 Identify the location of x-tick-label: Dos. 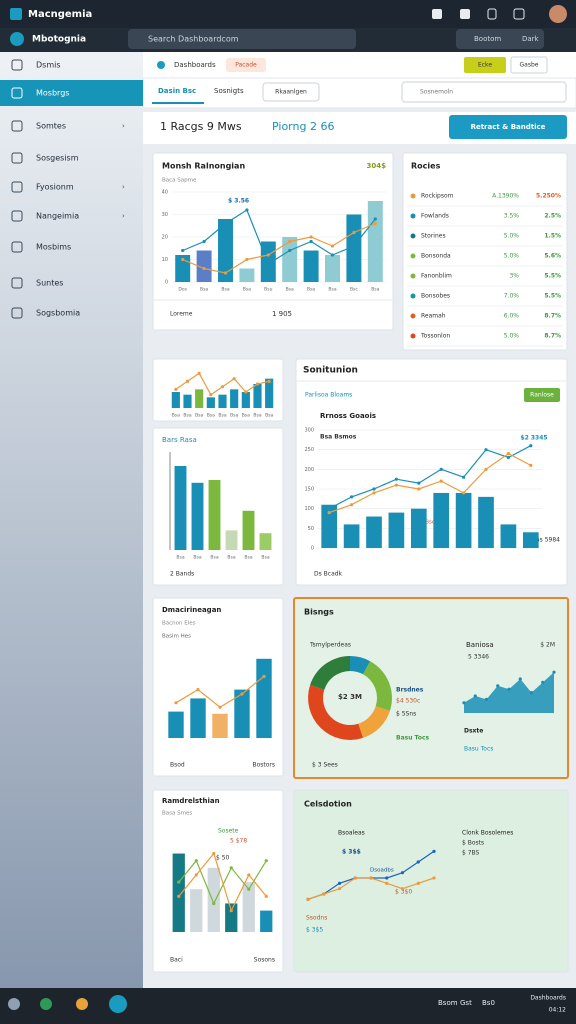
(182, 290).